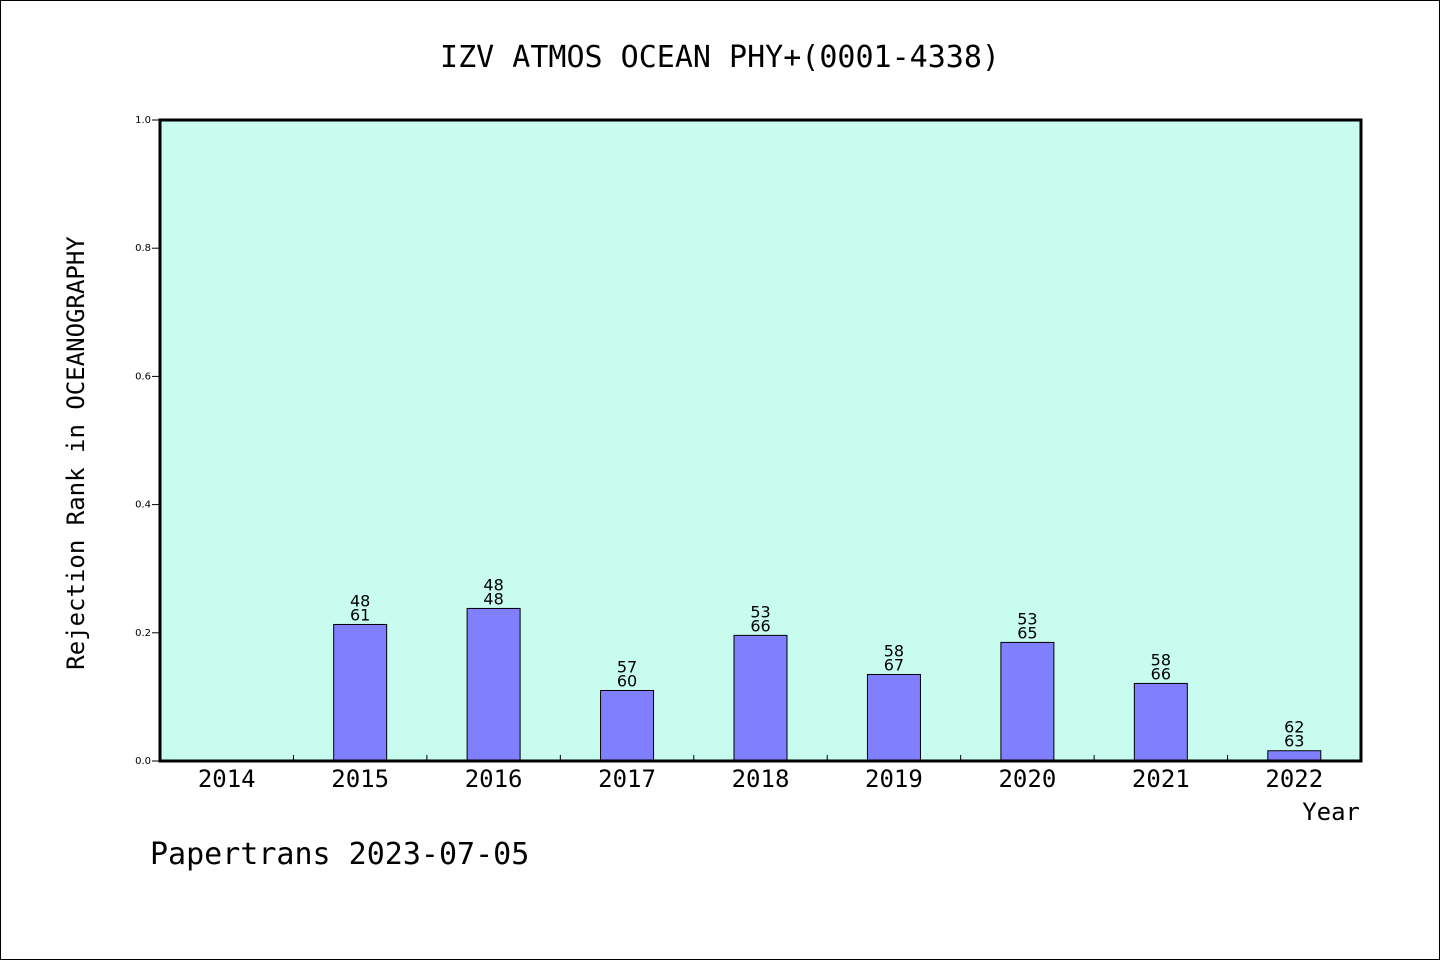 Image resolution: width=1440 pixels, height=960 pixels. What do you see at coordinates (143, 761) in the screenshot?
I see `y-tick-label: 0.0` at bounding box center [143, 761].